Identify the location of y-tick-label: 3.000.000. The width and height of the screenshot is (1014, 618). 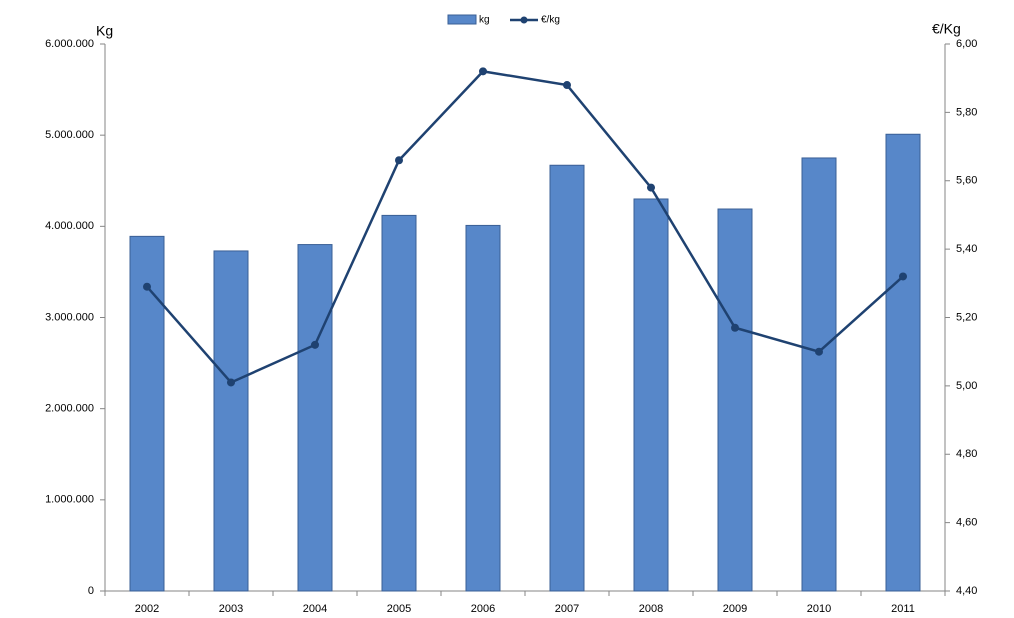
(69, 317).